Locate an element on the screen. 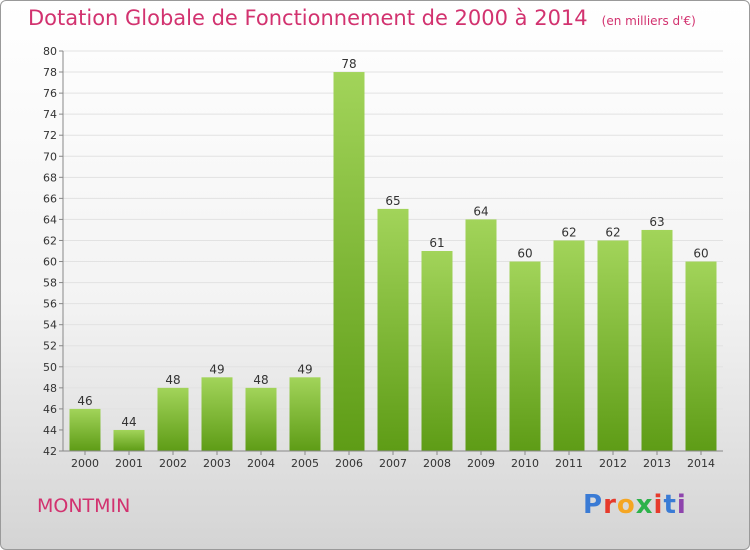 This screenshot has height=550, width=750. x-tick-label: 2007 is located at coordinates (393, 463).